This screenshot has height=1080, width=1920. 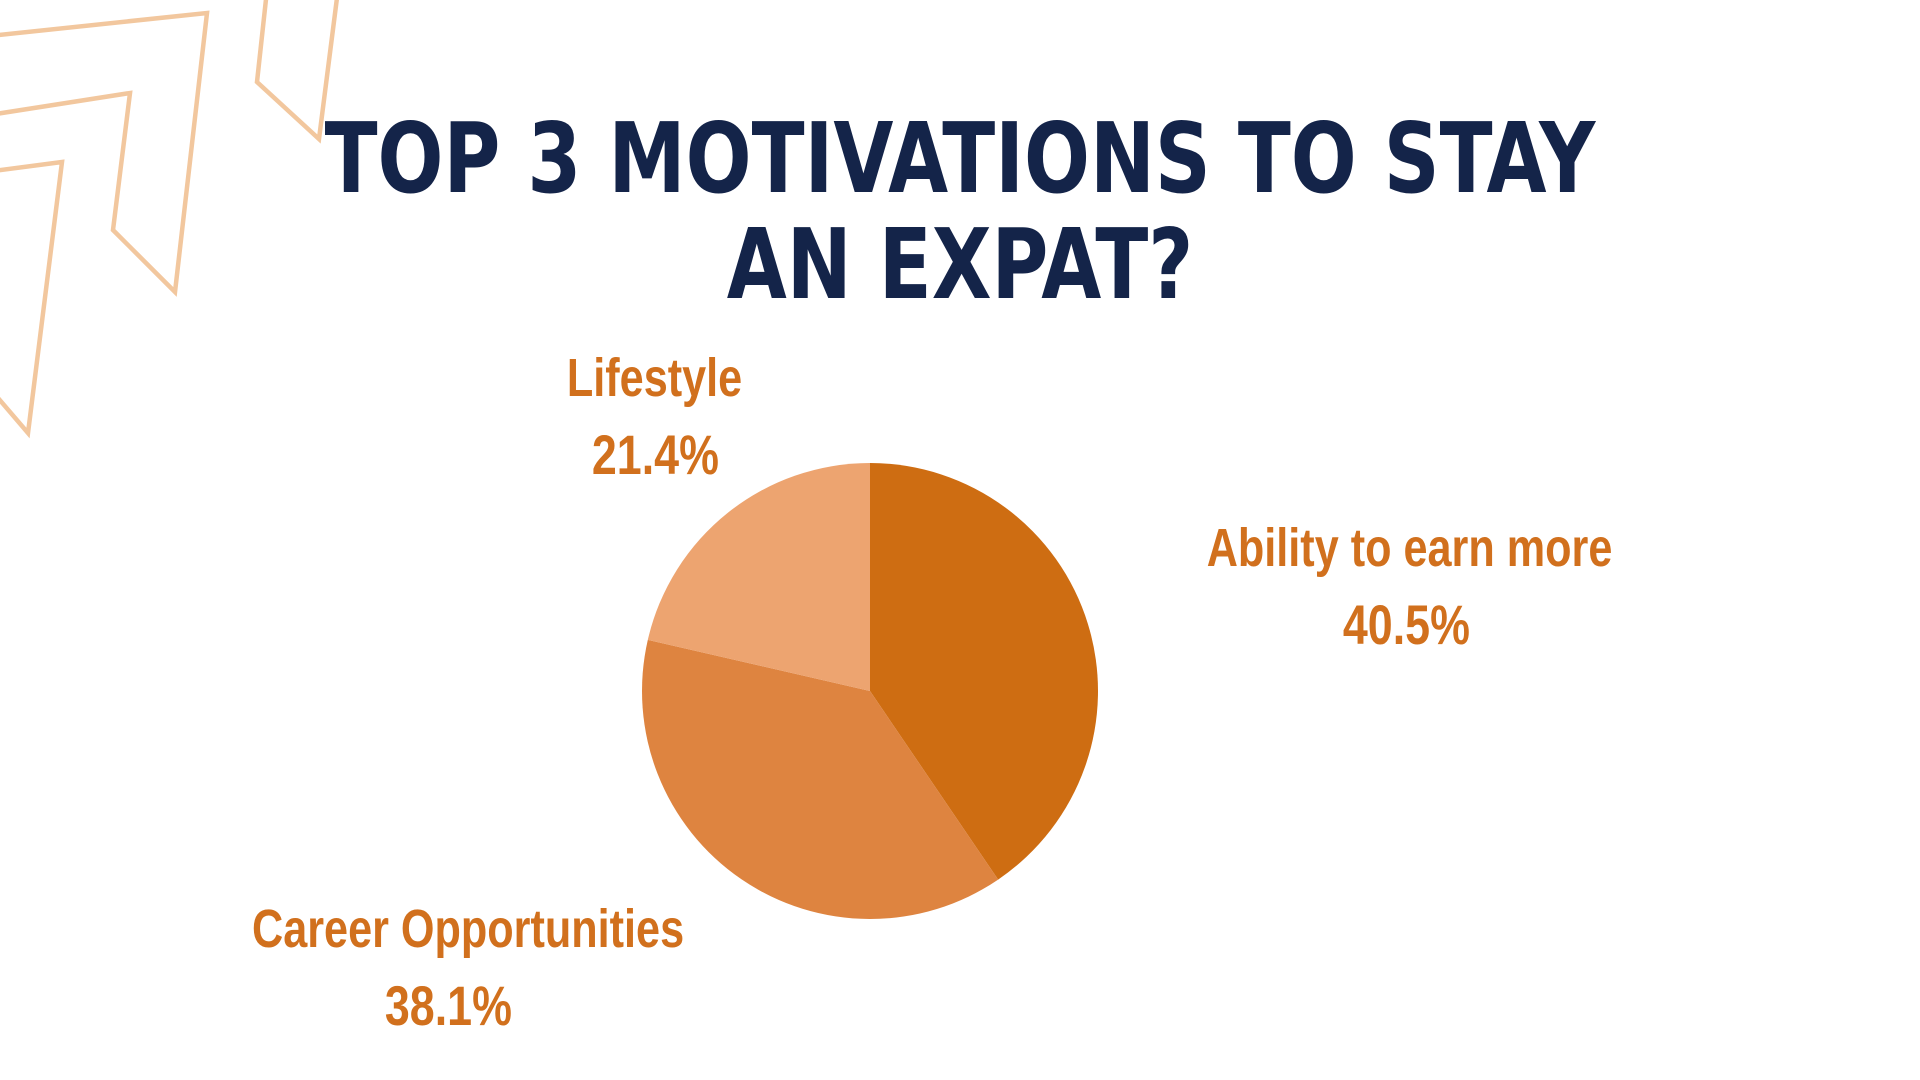 I want to click on pie-label-ability-value: 40.5%, so click(x=1406, y=624).